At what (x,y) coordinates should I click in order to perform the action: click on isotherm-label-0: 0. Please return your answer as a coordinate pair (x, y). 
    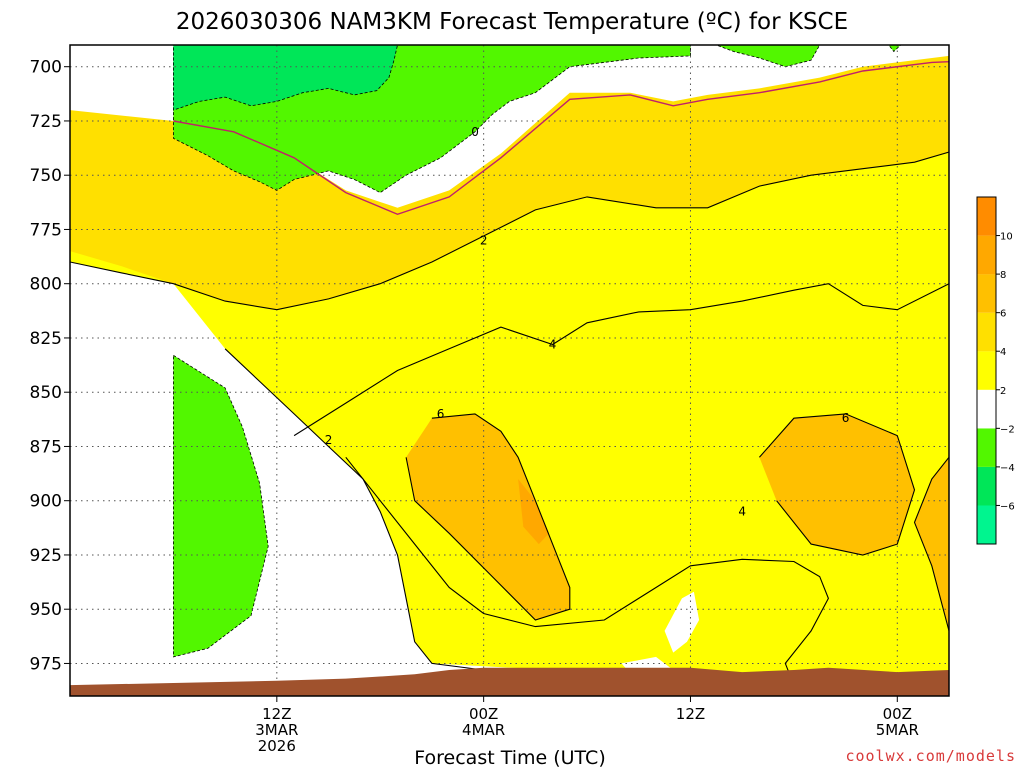
    Looking at the image, I should click on (475, 132).